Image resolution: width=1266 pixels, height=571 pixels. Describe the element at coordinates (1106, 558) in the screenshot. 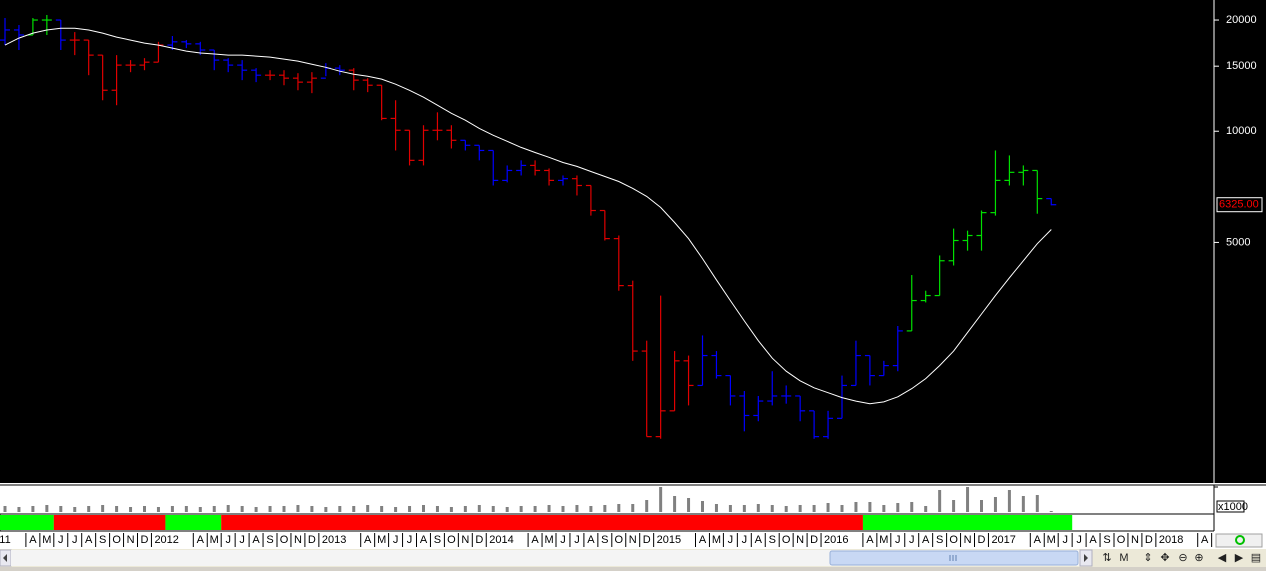

I see `toolbar-button: ⇅` at that location.